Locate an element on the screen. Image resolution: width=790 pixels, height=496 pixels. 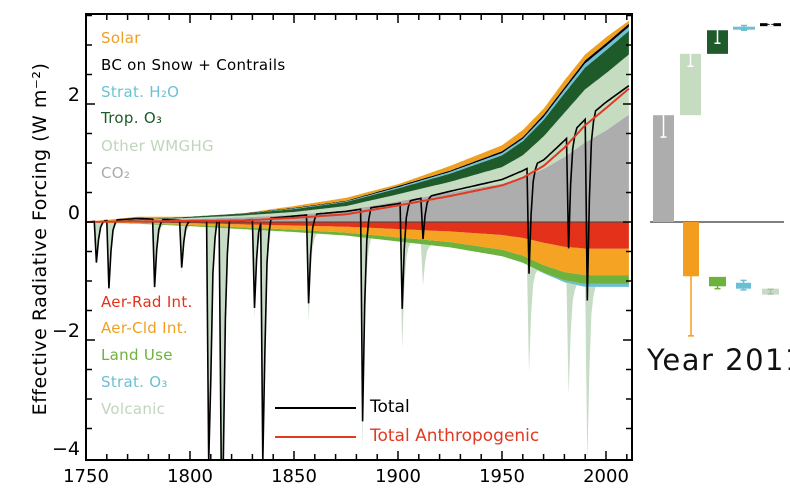
legend-co2: CO₂ is located at coordinates (116, 173).